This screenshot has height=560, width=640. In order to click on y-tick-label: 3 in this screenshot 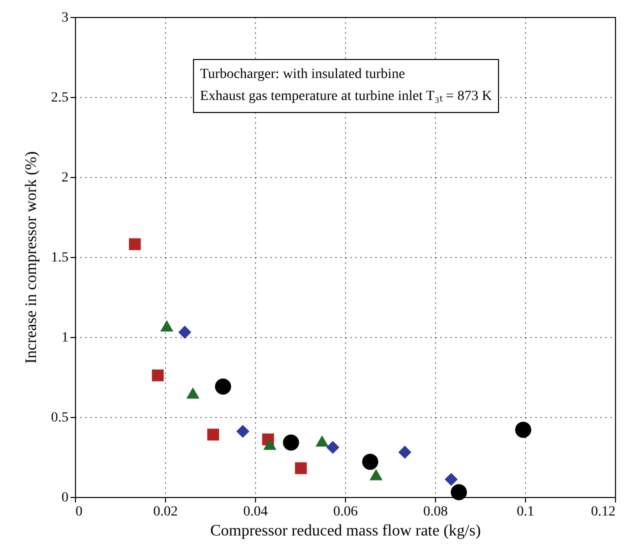, I will do `click(65, 18)`.